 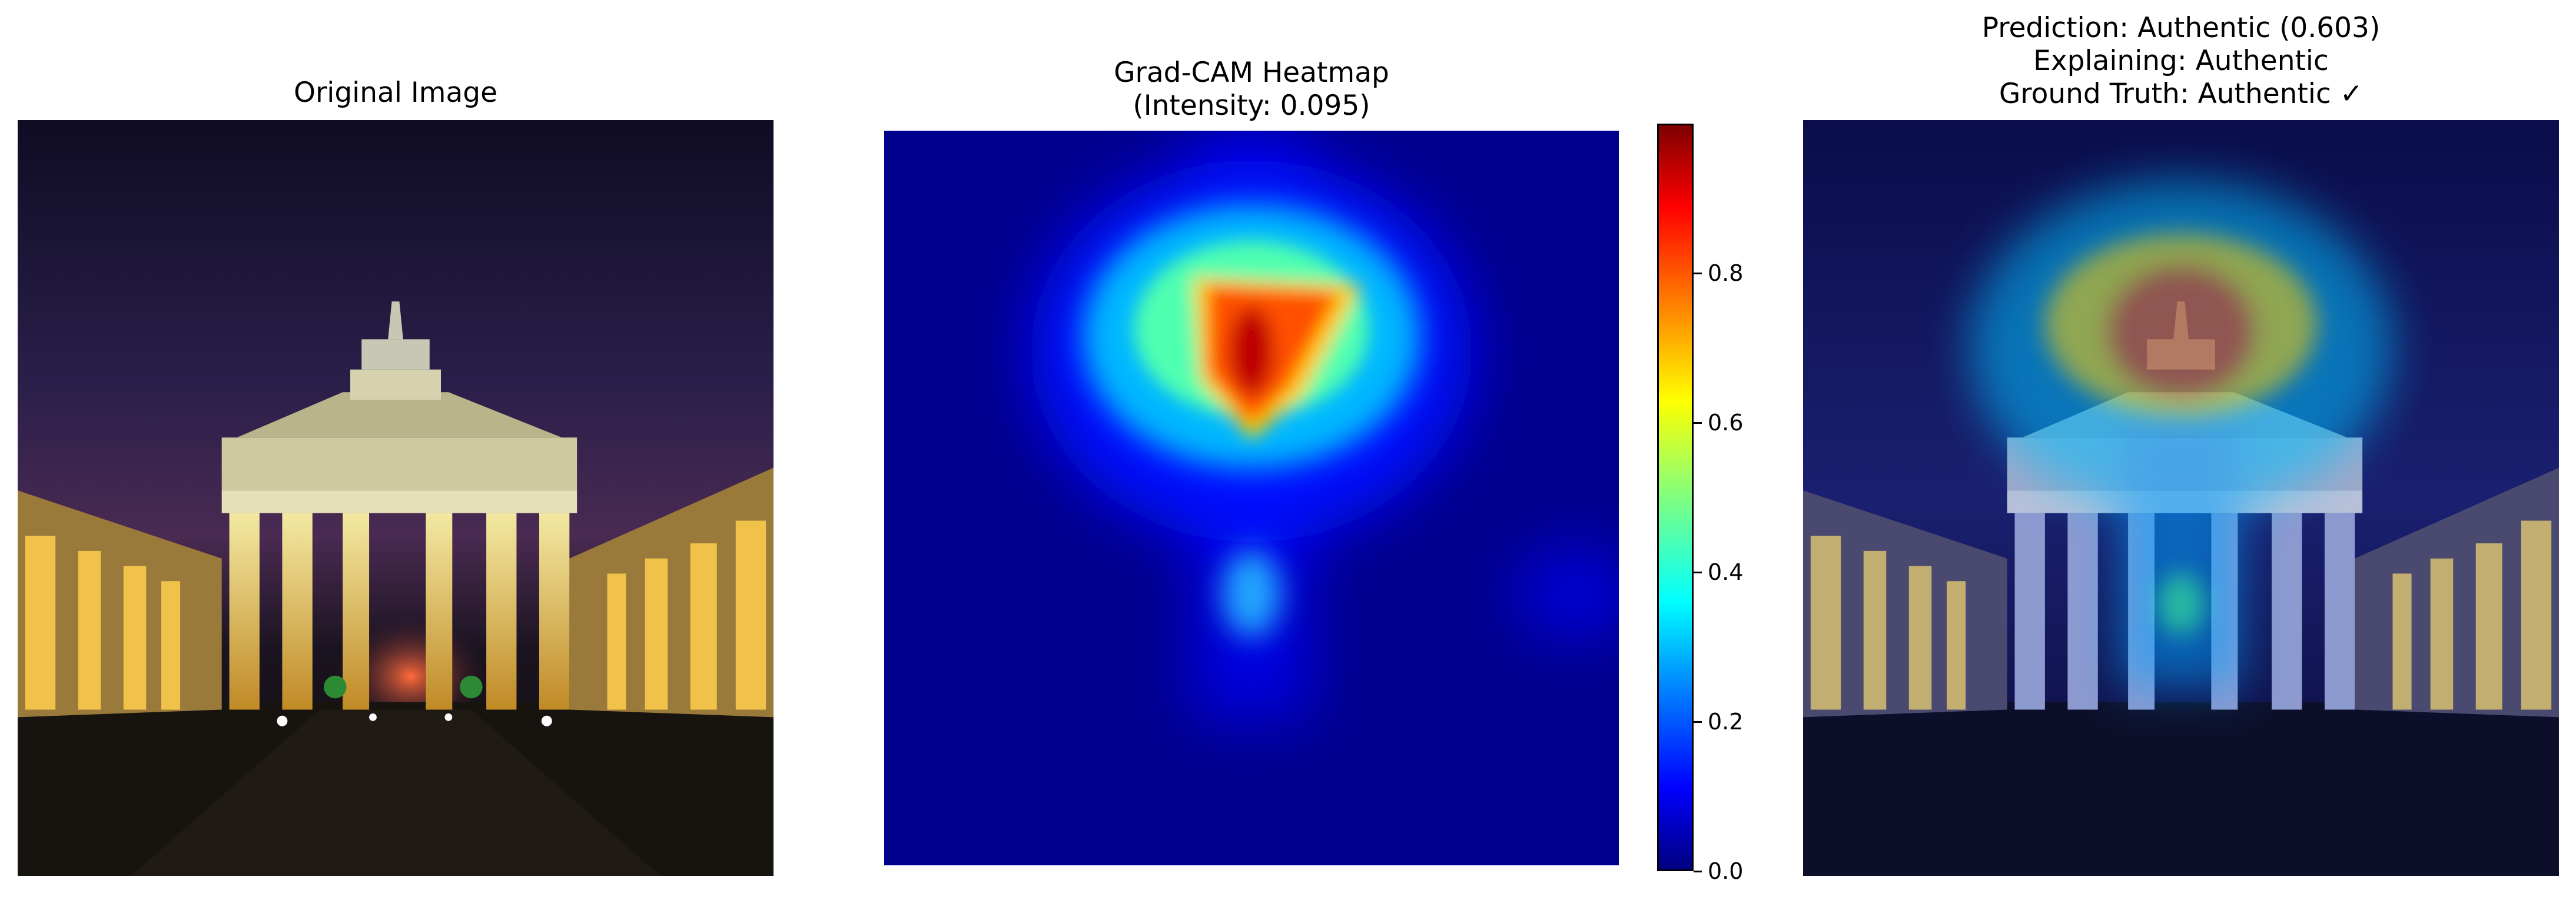 I want to click on colorbar-tick-label: 0.6, so click(x=1726, y=423).